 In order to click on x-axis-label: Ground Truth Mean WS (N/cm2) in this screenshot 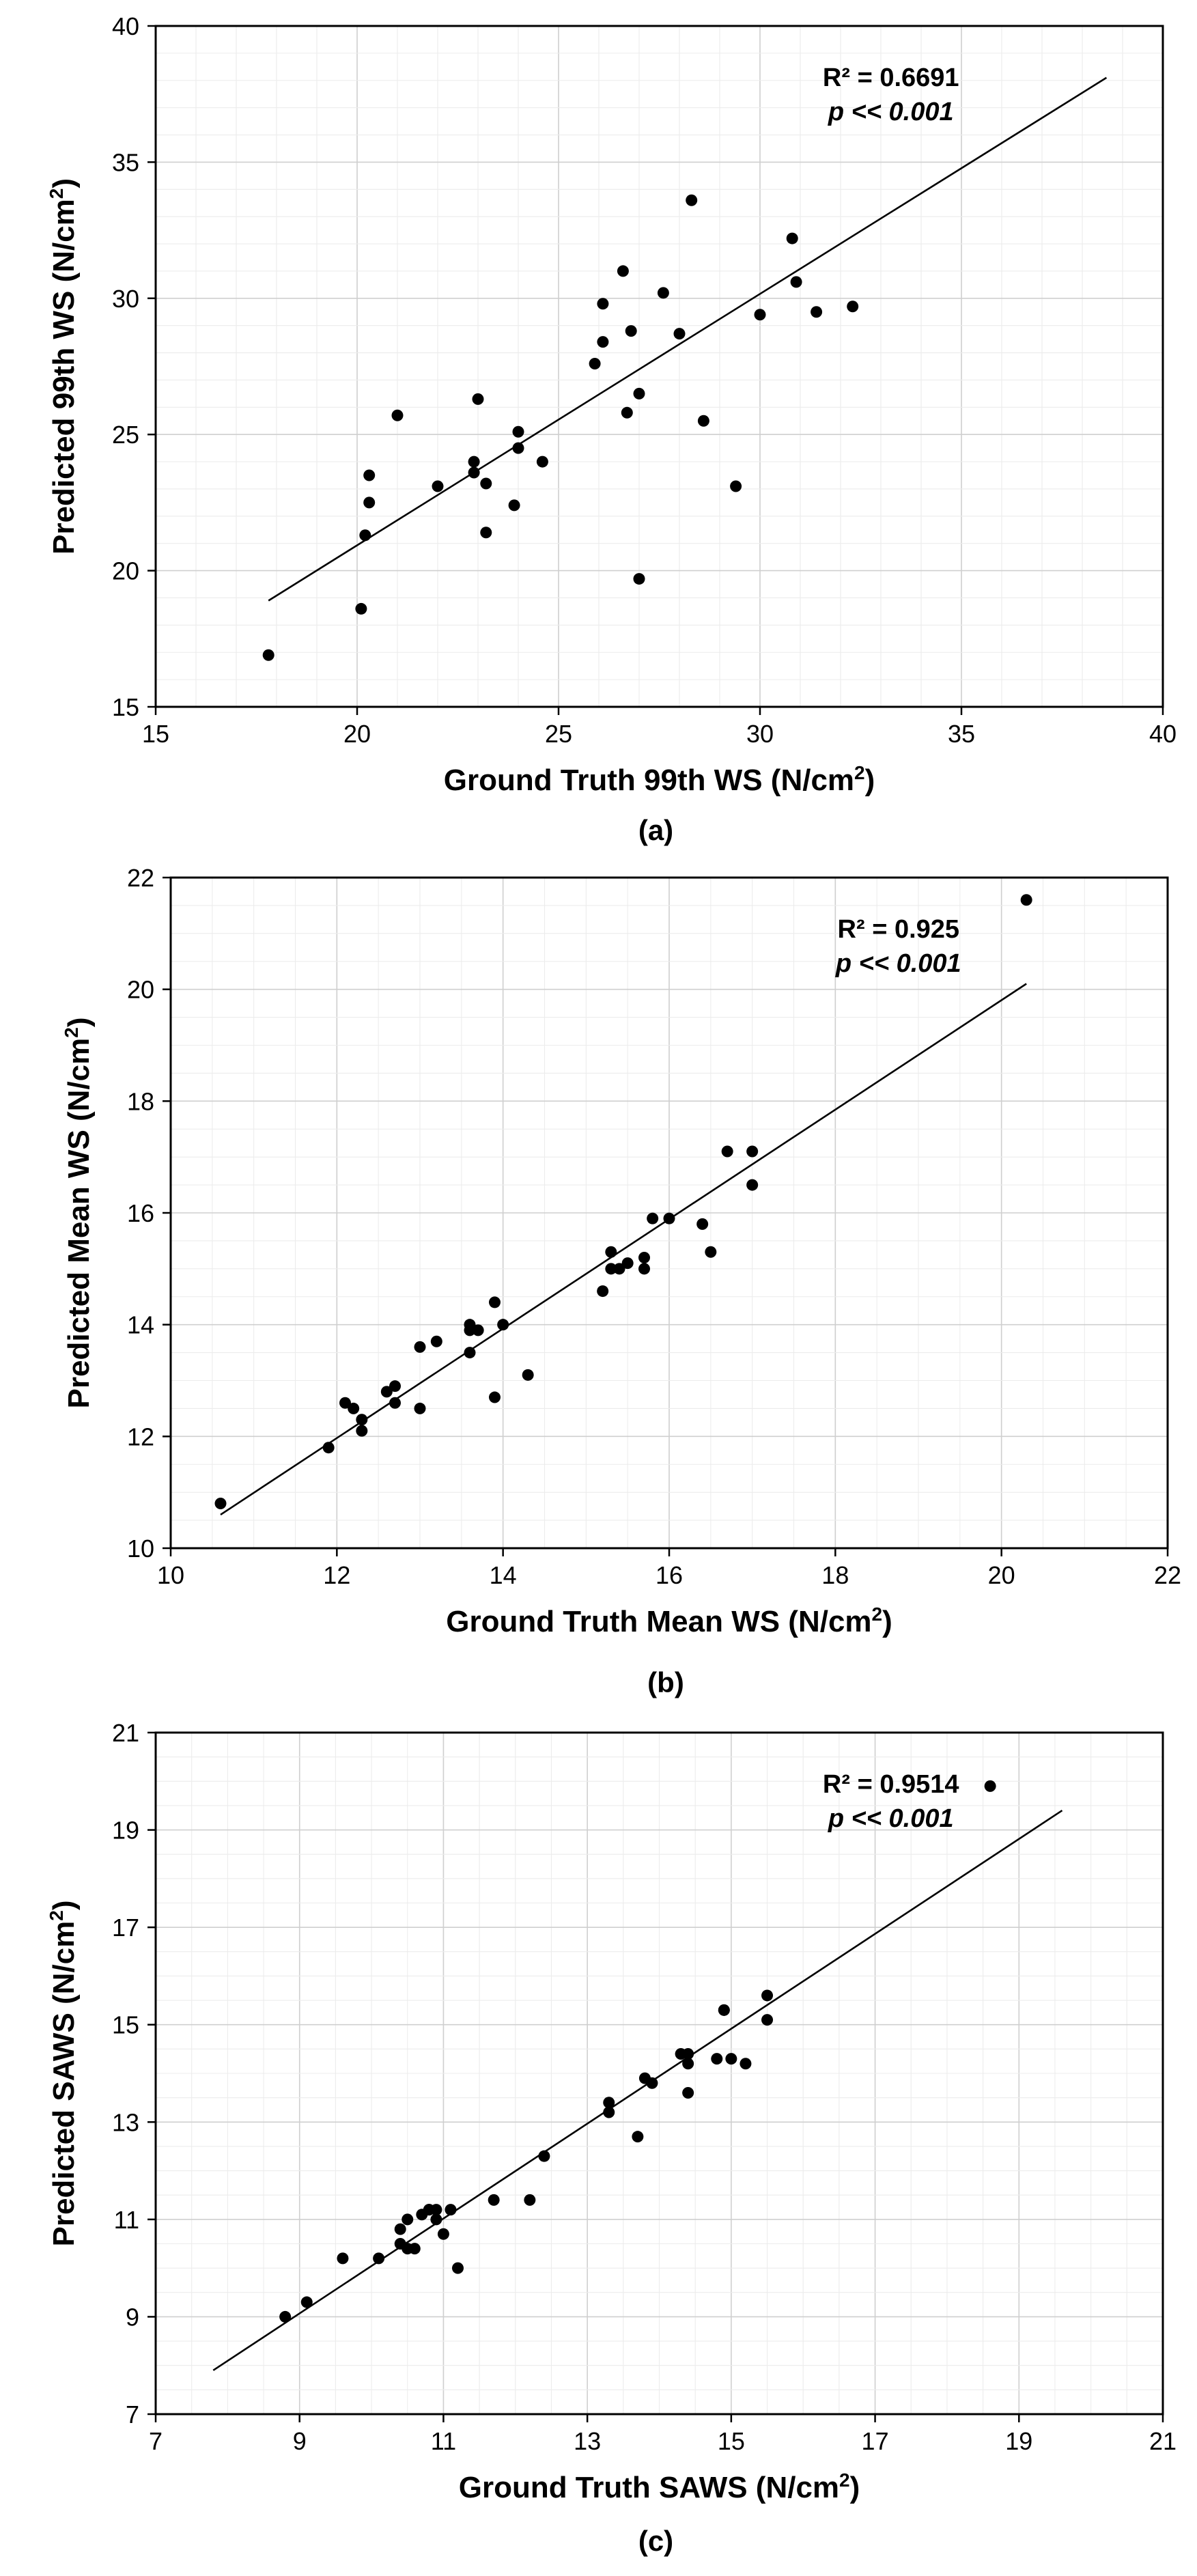, I will do `click(669, 1621)`.